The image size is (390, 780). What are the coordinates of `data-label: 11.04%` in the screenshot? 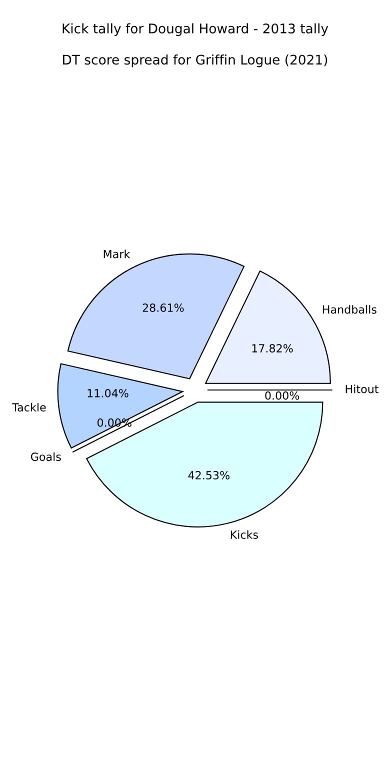 It's located at (108, 393).